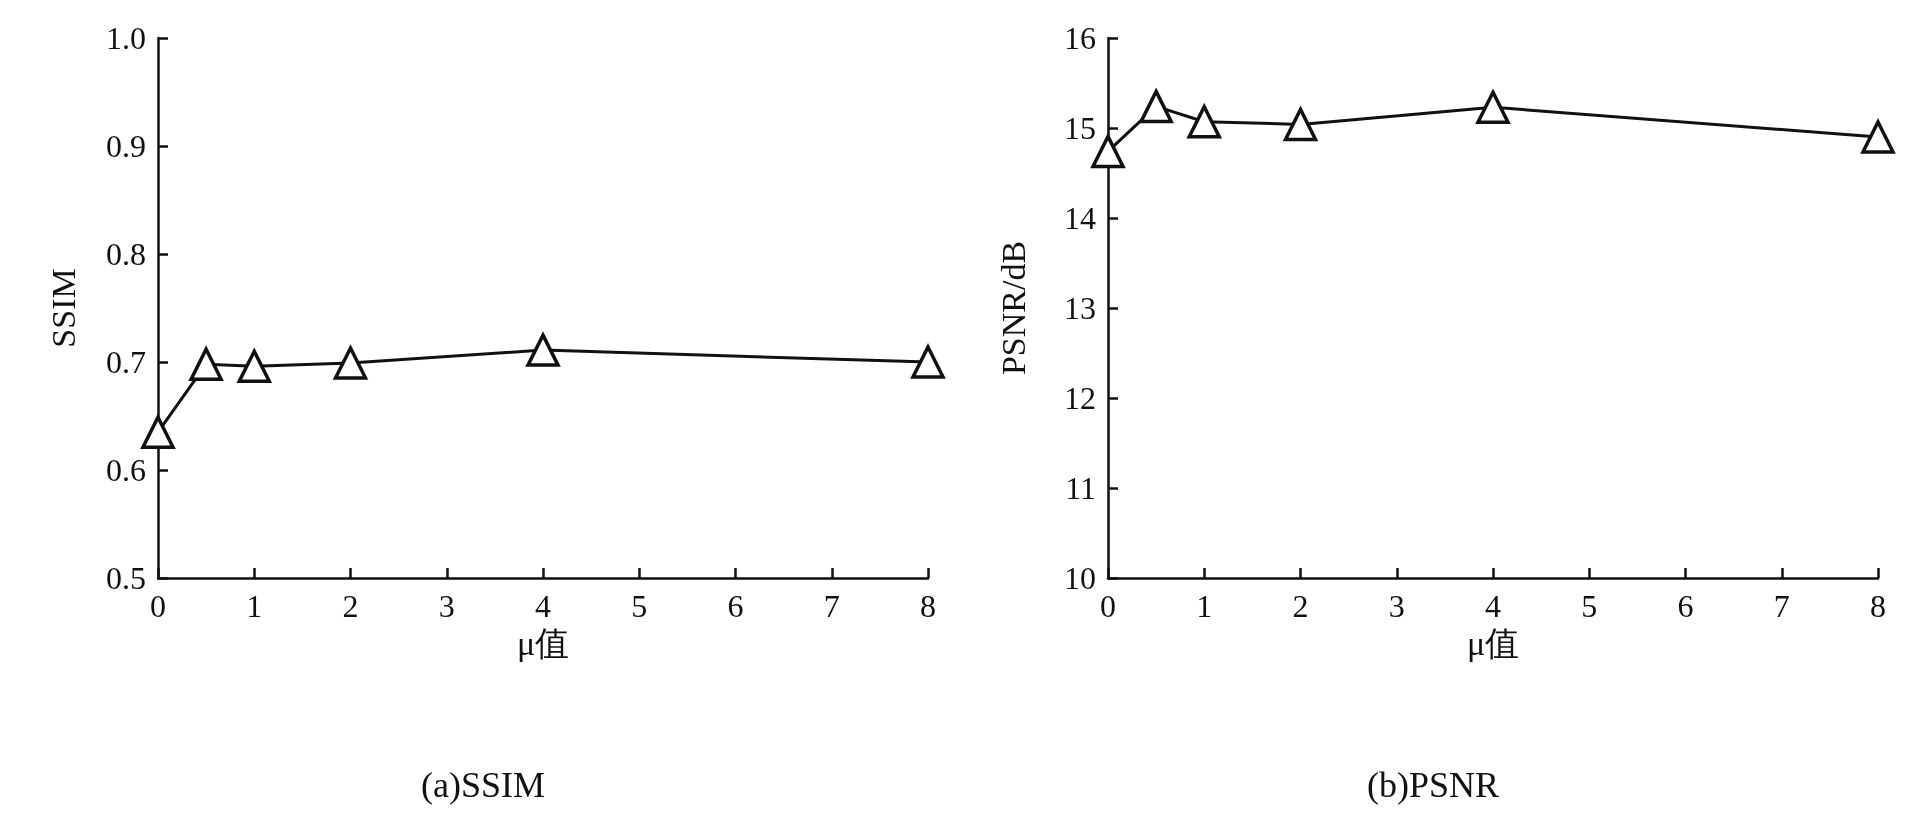 The width and height of the screenshot is (1926, 826). What do you see at coordinates (1080, 38) in the screenshot?
I see `y-tick-label: 16` at bounding box center [1080, 38].